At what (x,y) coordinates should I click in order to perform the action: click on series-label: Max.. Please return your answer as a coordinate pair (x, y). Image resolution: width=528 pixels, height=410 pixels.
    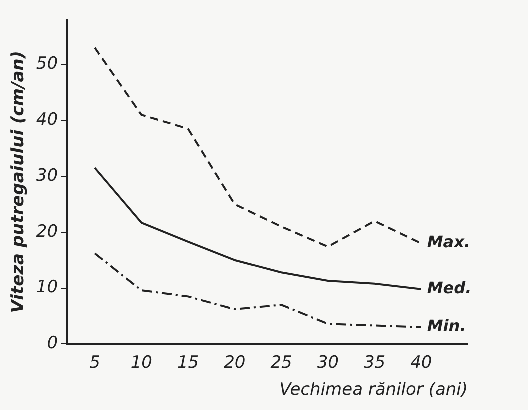
    Looking at the image, I should click on (448, 242).